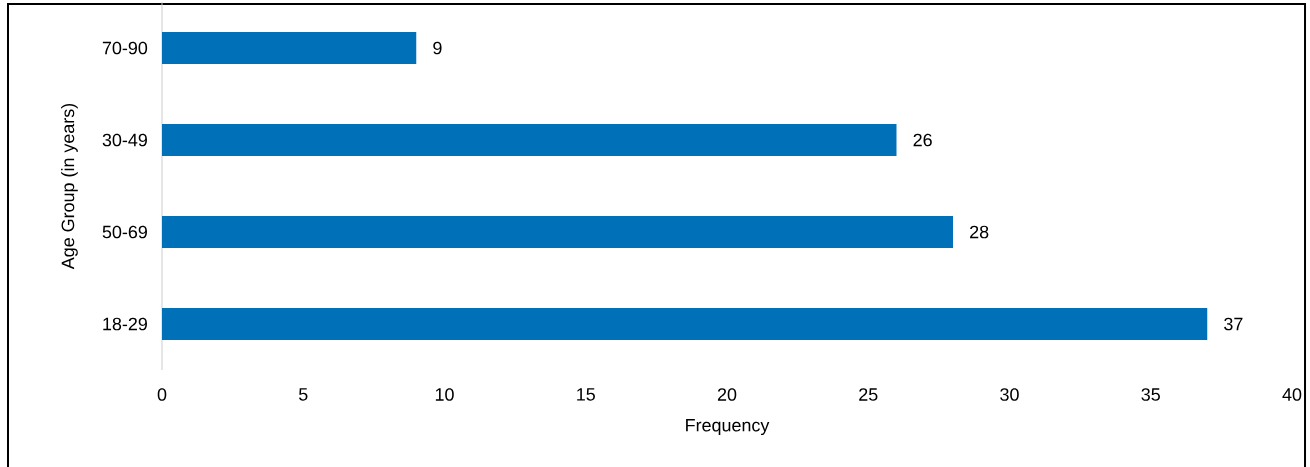 This screenshot has width=1310, height=467. Describe the element at coordinates (728, 427) in the screenshot. I see `x-axis-title: Frequency` at that location.